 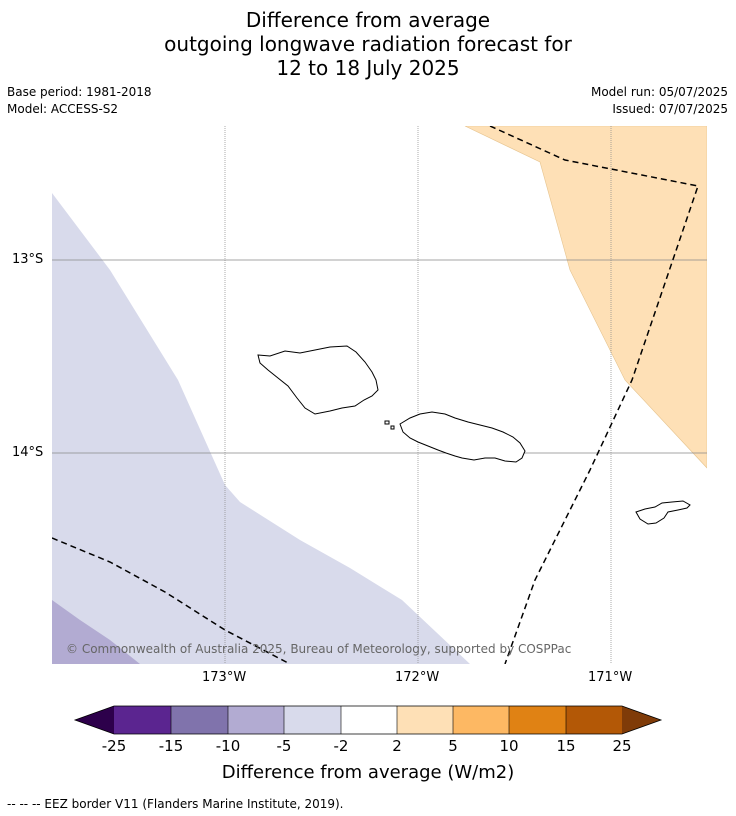 I want to click on metadata-right: Model run: 05/07/2025 Issued: 07/07/2025, so click(x=659, y=101).